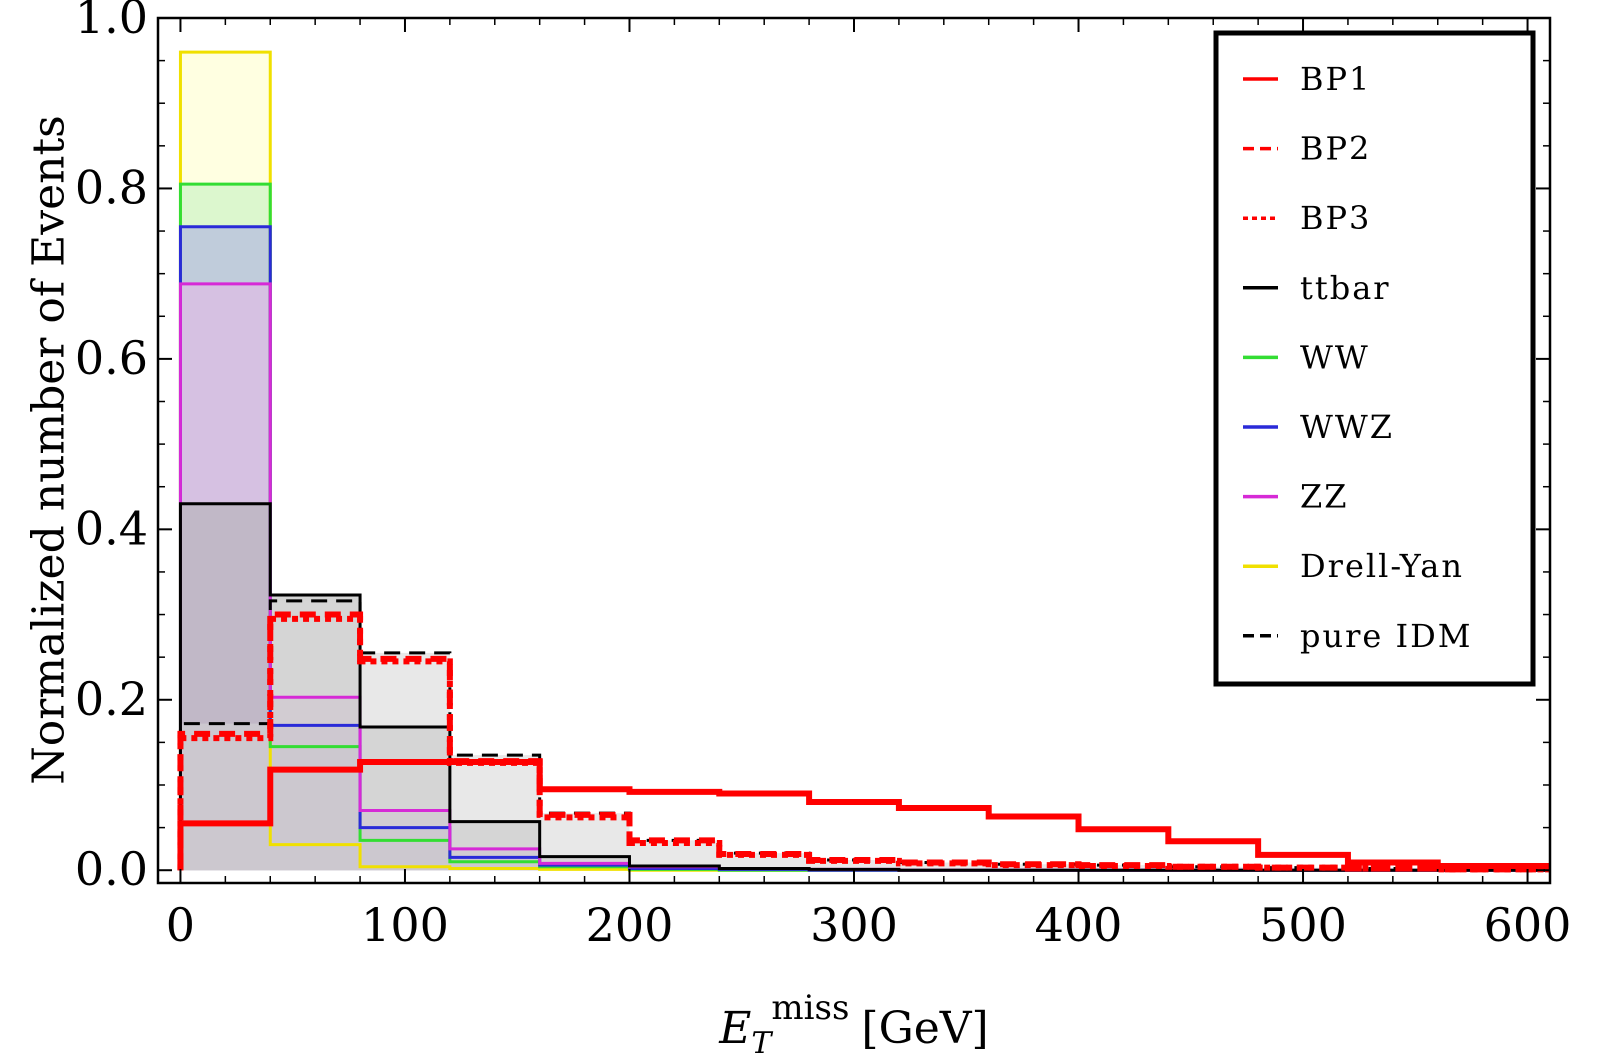  What do you see at coordinates (1345, 288) in the screenshot?
I see `legend-label-ttbar: ttbar` at bounding box center [1345, 288].